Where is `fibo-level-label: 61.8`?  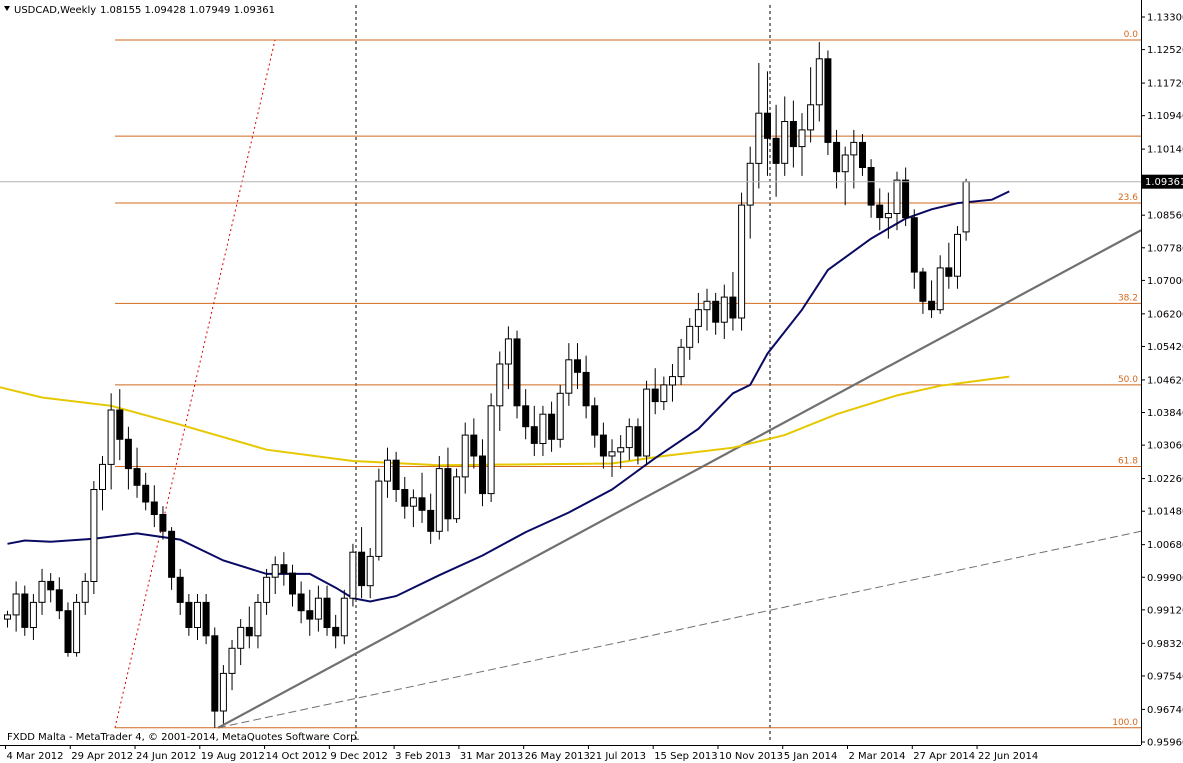 fibo-level-label: 61.8 is located at coordinates (1128, 461).